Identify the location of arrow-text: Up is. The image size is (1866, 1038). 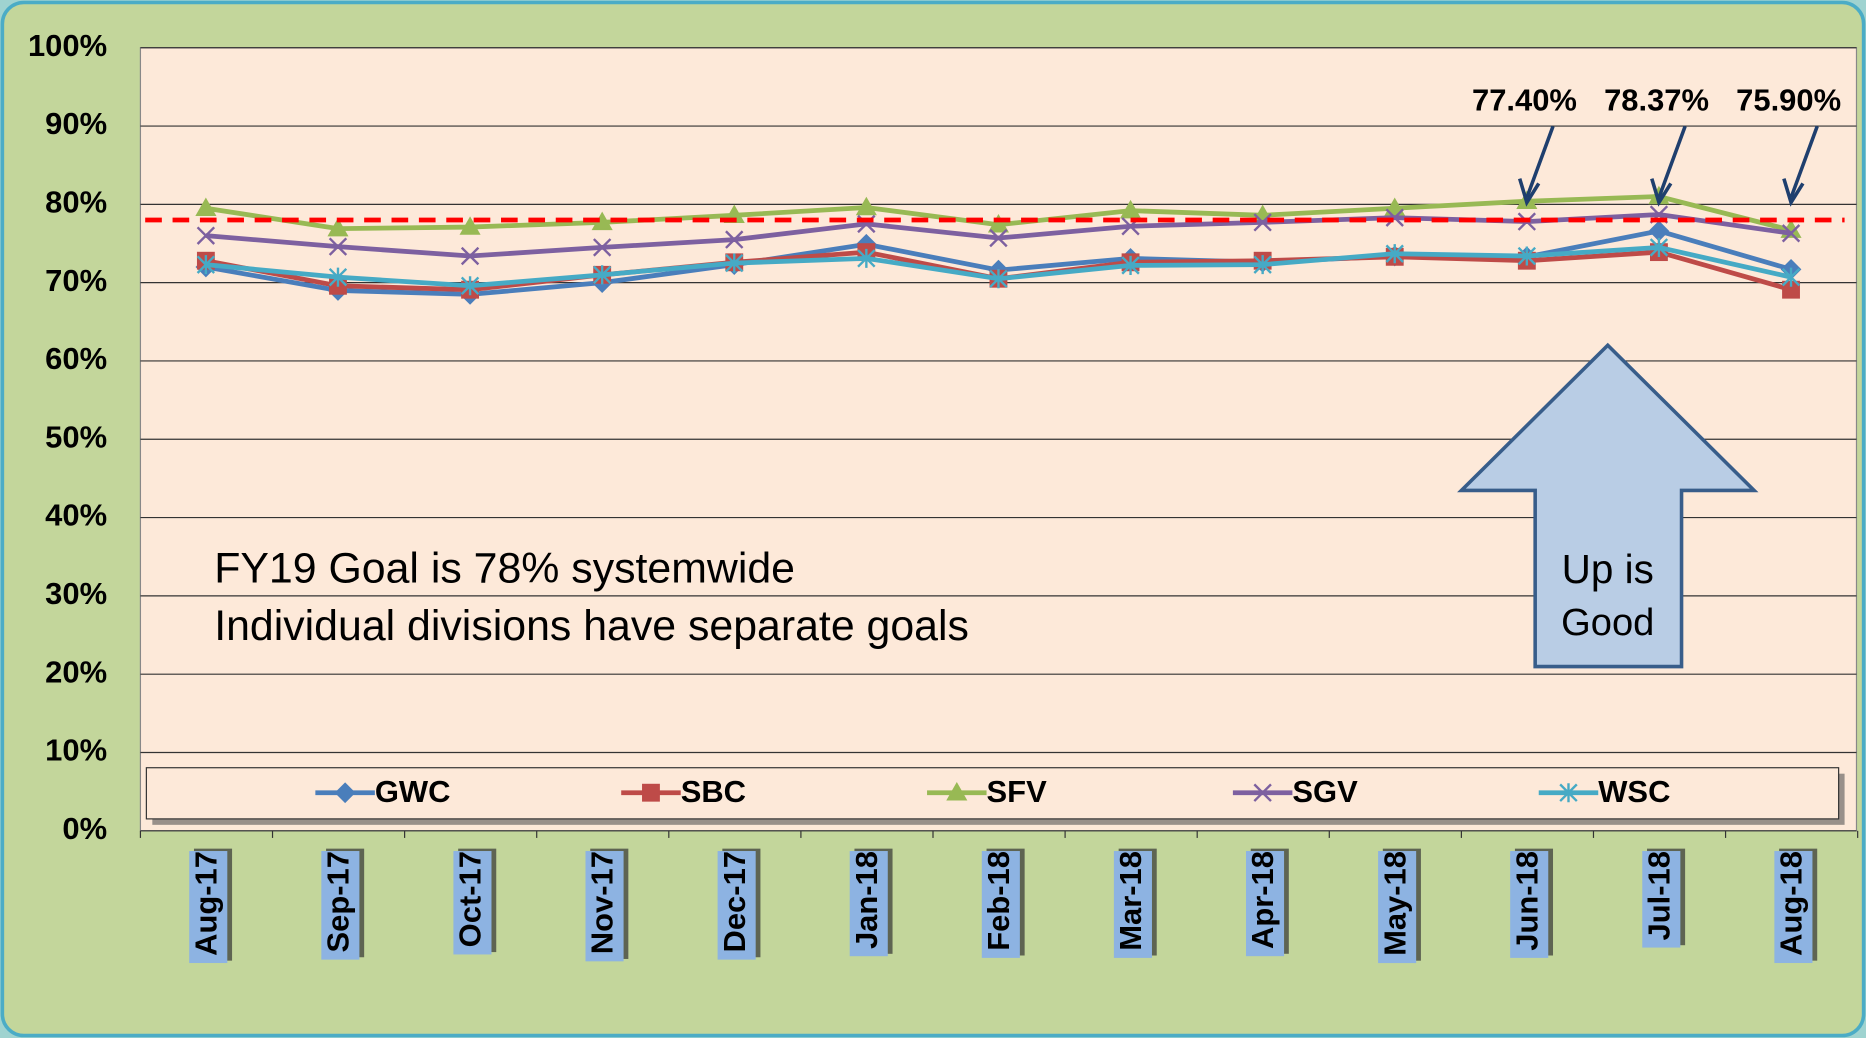
(1608, 569).